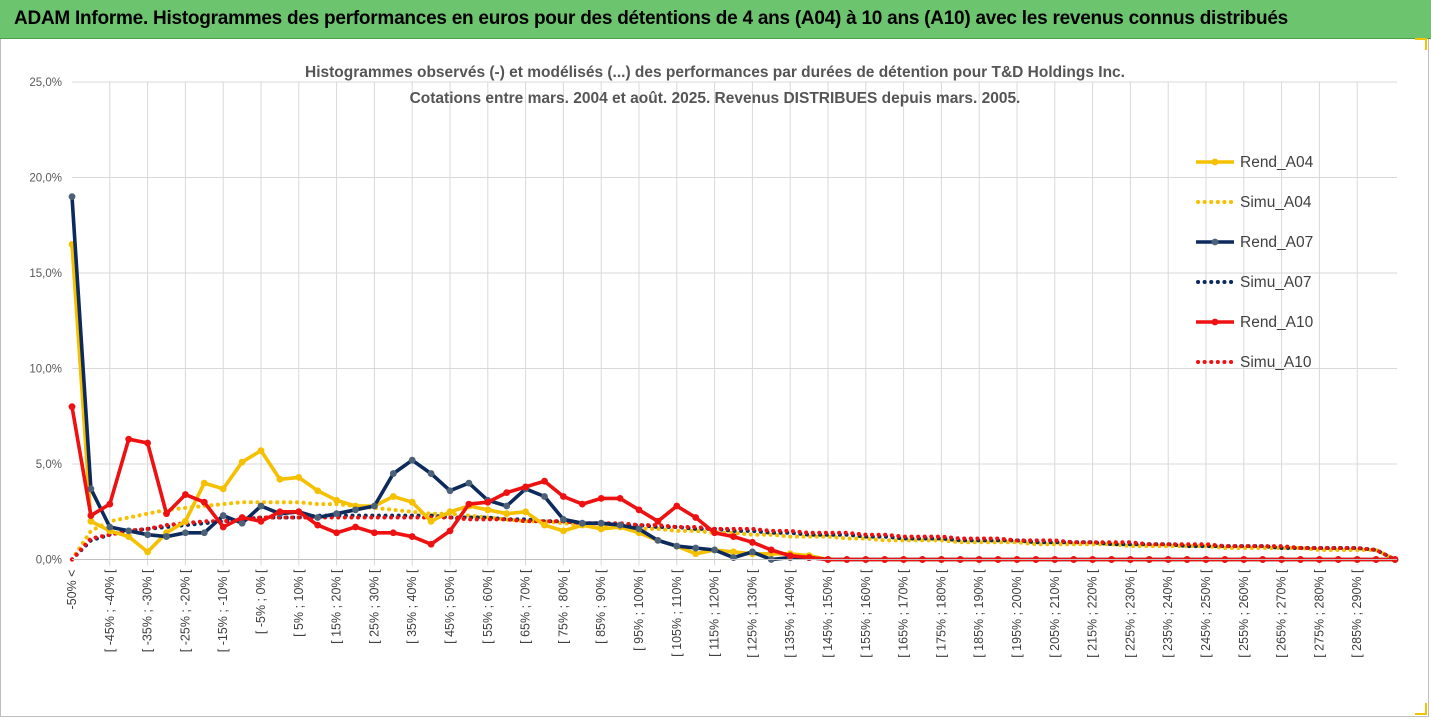  I want to click on corner-marker-top-right, so click(1421, 44).